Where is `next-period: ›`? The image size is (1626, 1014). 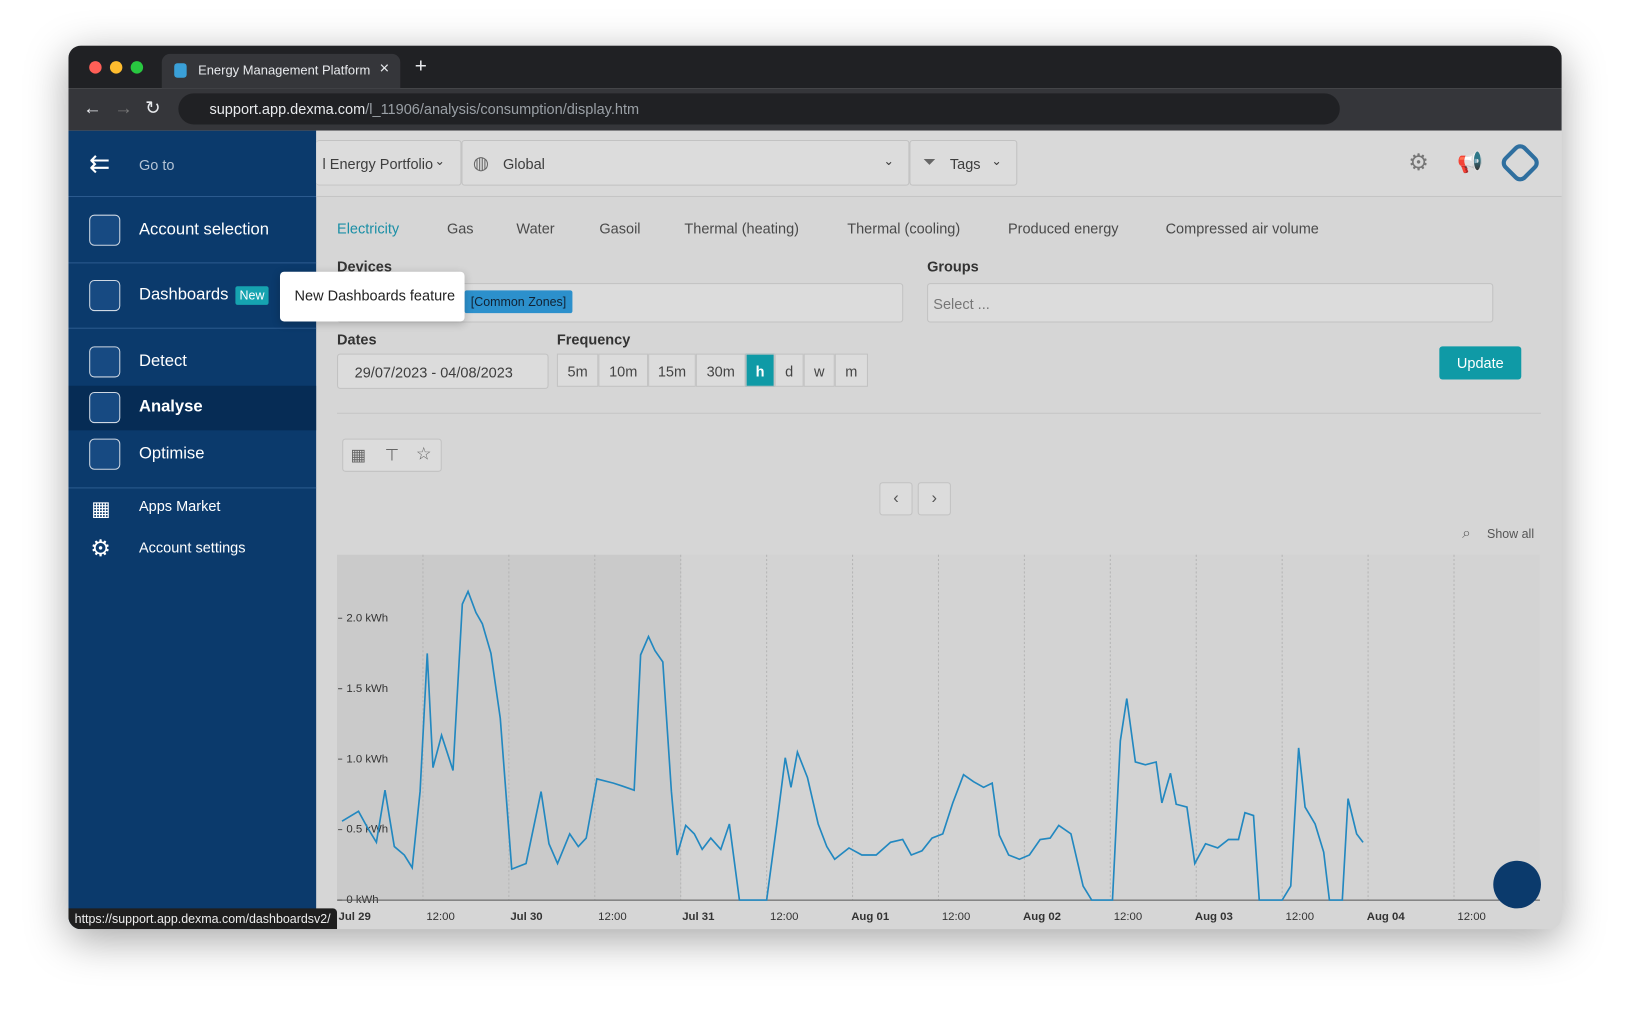
next-period: › is located at coordinates (934, 499).